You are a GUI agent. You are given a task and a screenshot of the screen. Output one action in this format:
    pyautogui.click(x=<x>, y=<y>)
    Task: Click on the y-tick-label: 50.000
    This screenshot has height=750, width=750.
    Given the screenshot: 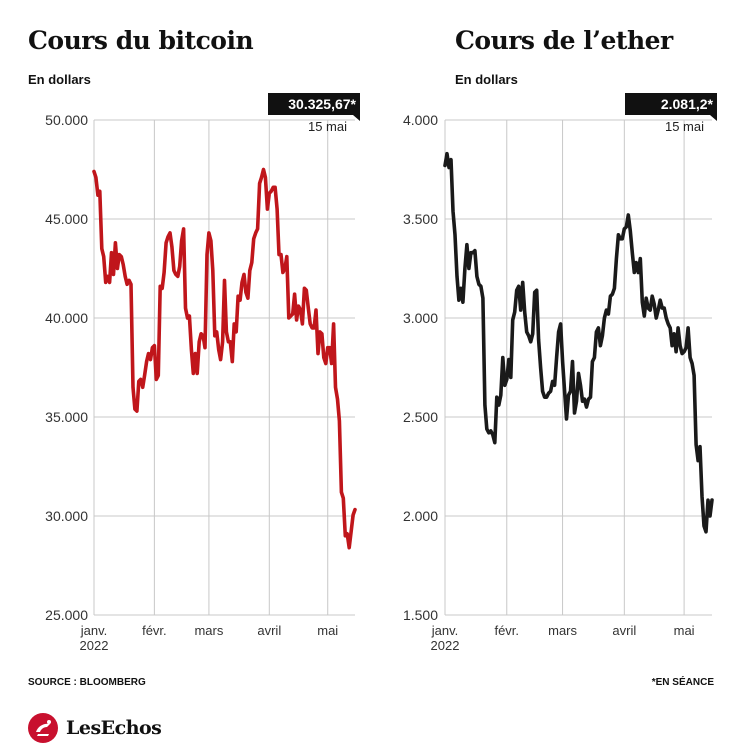 What is the action you would take?
    pyautogui.click(x=66, y=120)
    